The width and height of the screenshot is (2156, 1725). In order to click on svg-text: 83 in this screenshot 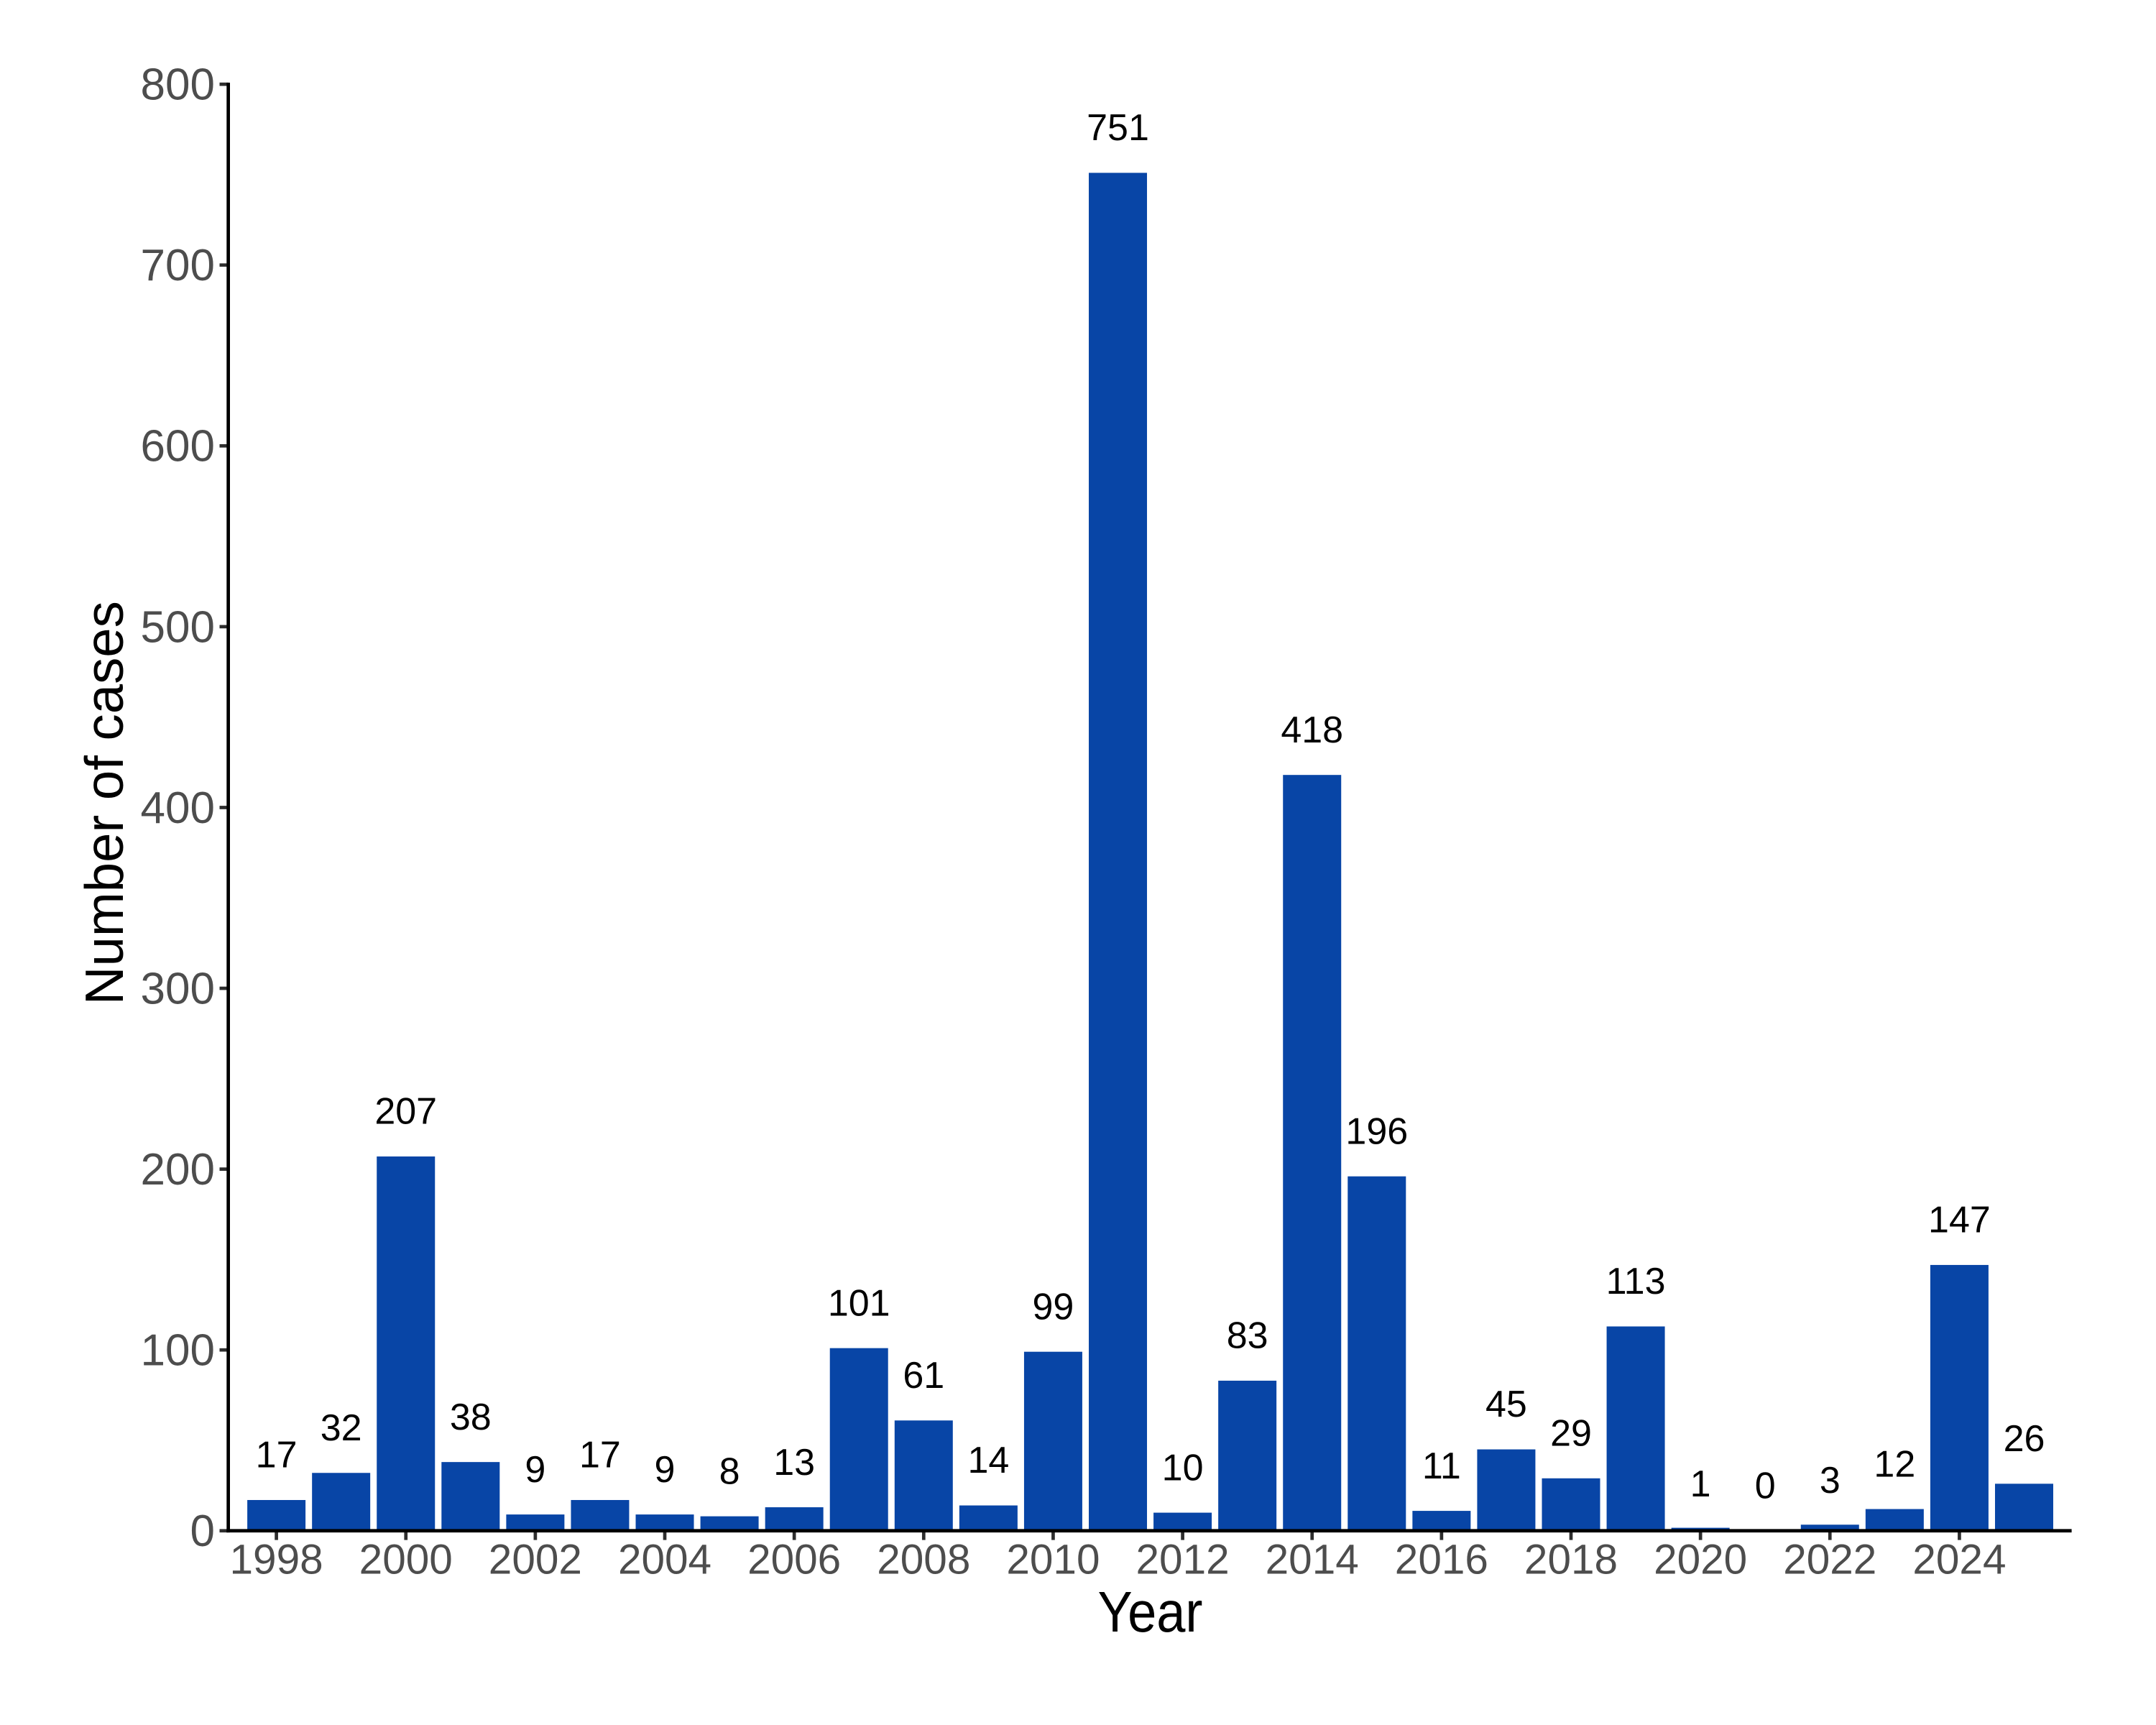, I will do `click(1247, 1336)`.